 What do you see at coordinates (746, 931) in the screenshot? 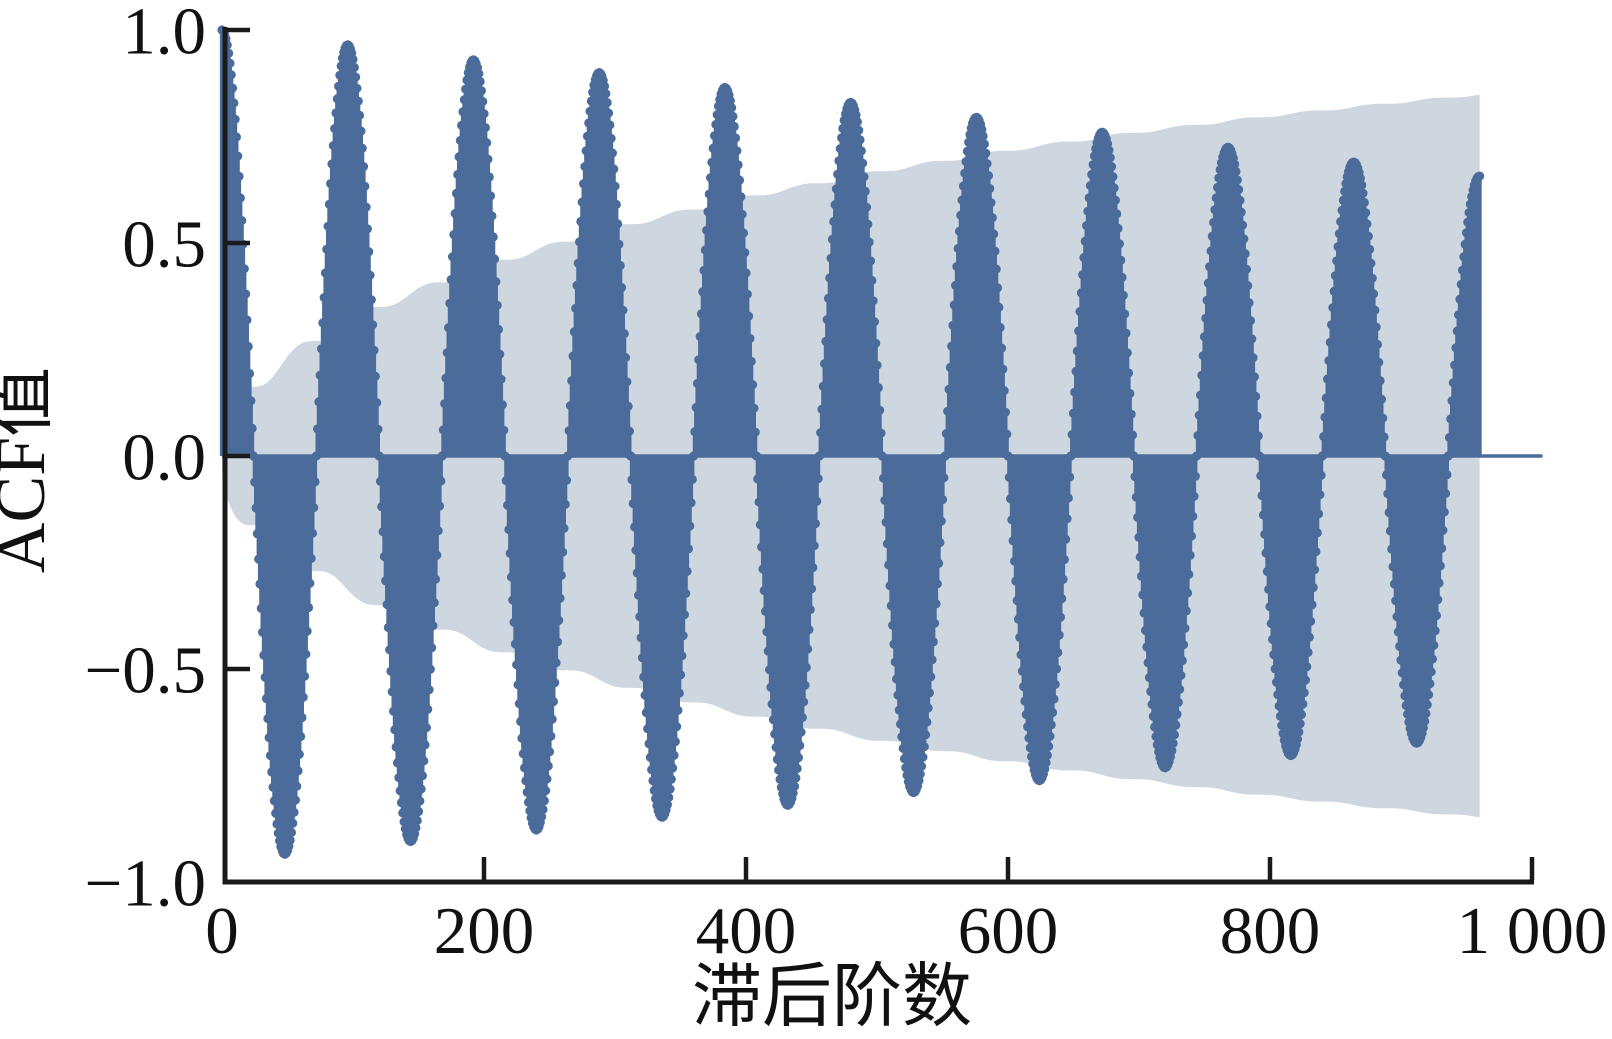
I see `x-tick-label: 400` at bounding box center [746, 931].